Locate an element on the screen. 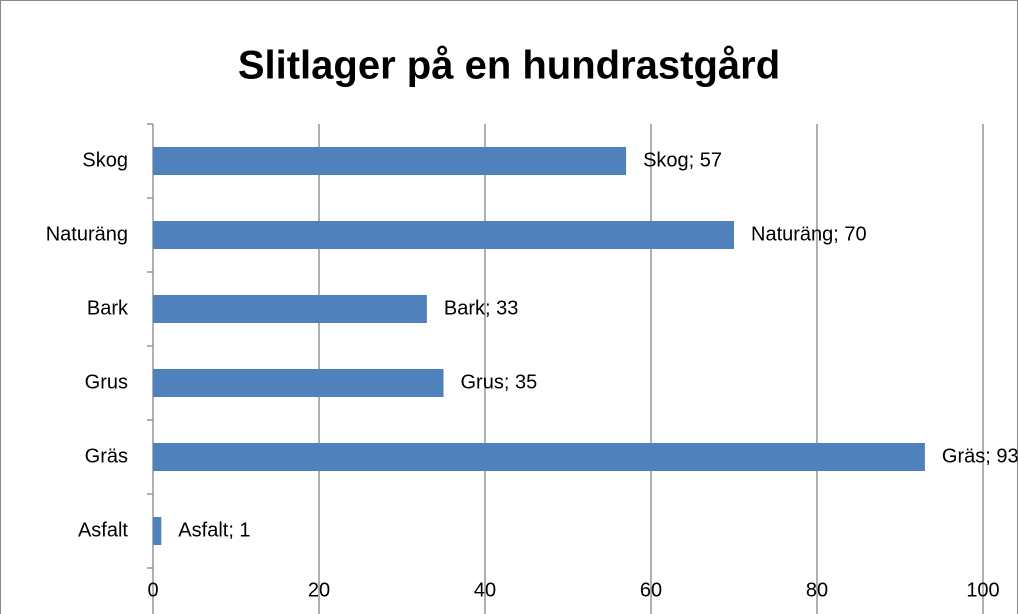 Image resolution: width=1018 pixels, height=614 pixels. x-tick-label: 80 is located at coordinates (817, 590).